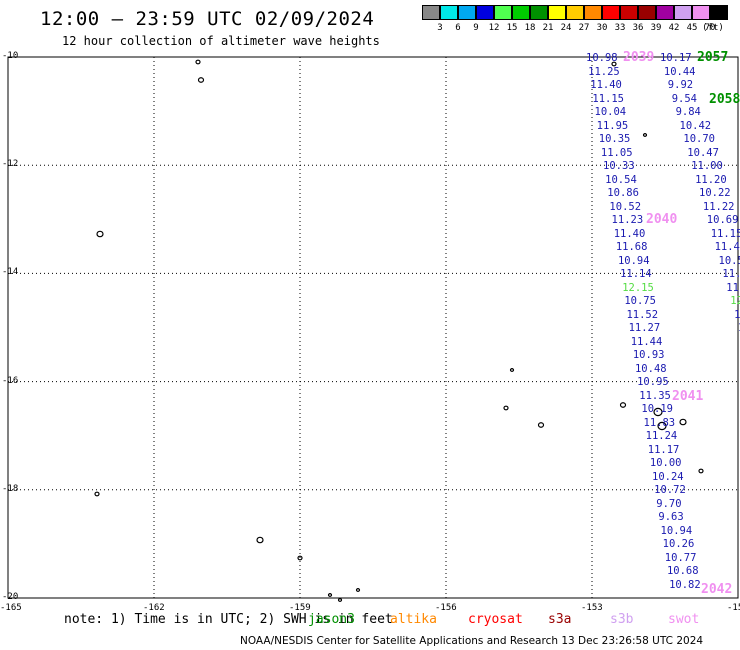  Describe the element at coordinates (10, 56) in the screenshot. I see `latitude-label: -10` at that location.